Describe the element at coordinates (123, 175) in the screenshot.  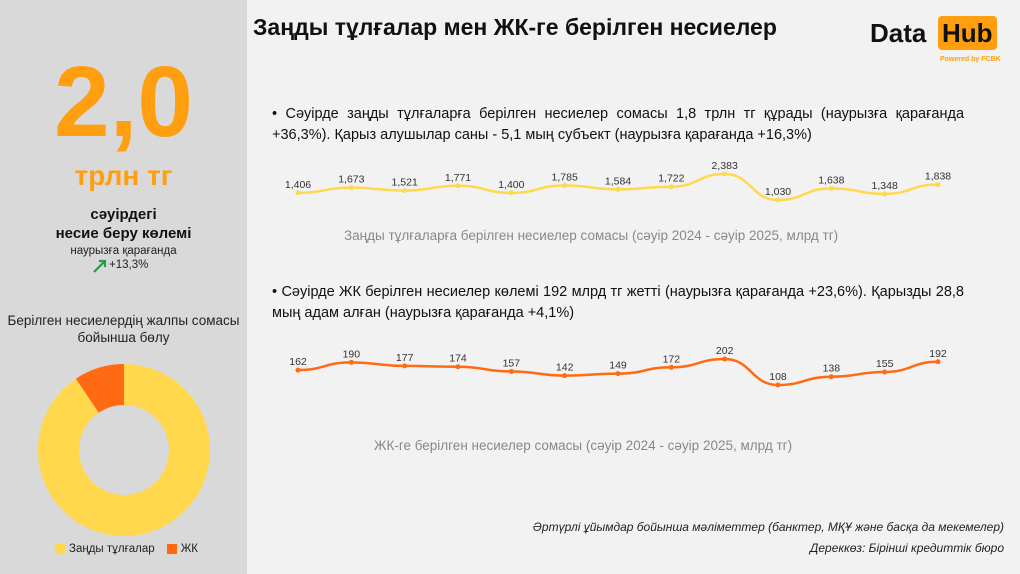
I see `total-volume-unit: трлн тг` at that location.